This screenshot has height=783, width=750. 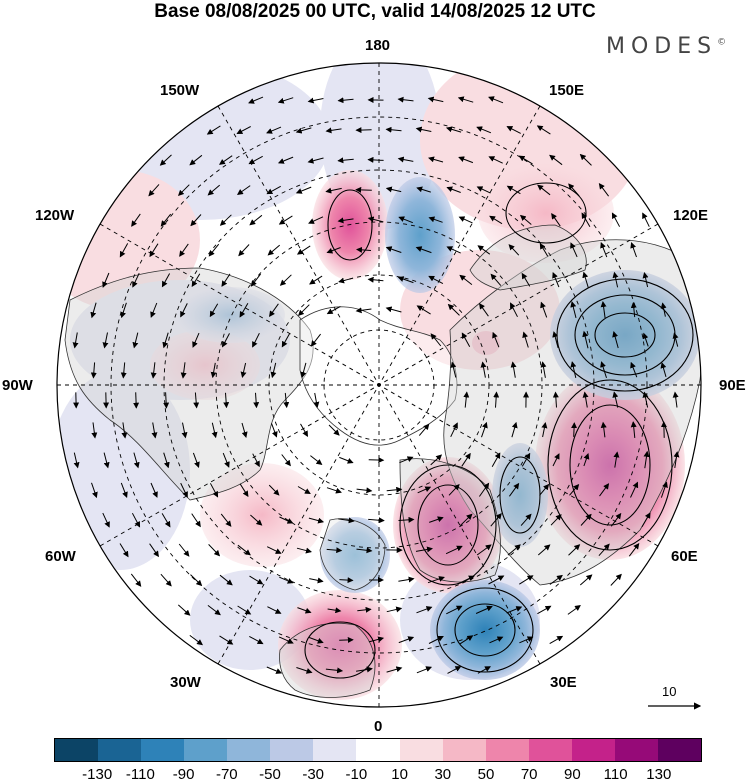 What do you see at coordinates (180, 90) in the screenshot?
I see `lon-label-150w: 150W` at bounding box center [180, 90].